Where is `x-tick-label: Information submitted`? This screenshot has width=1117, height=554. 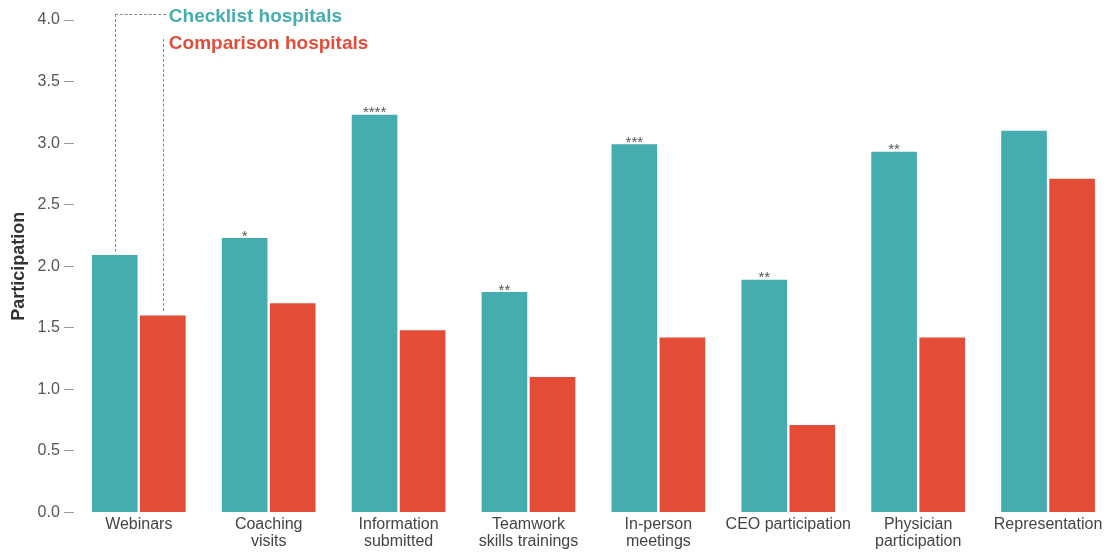
x-tick-label: Information submitted is located at coordinates (398, 532).